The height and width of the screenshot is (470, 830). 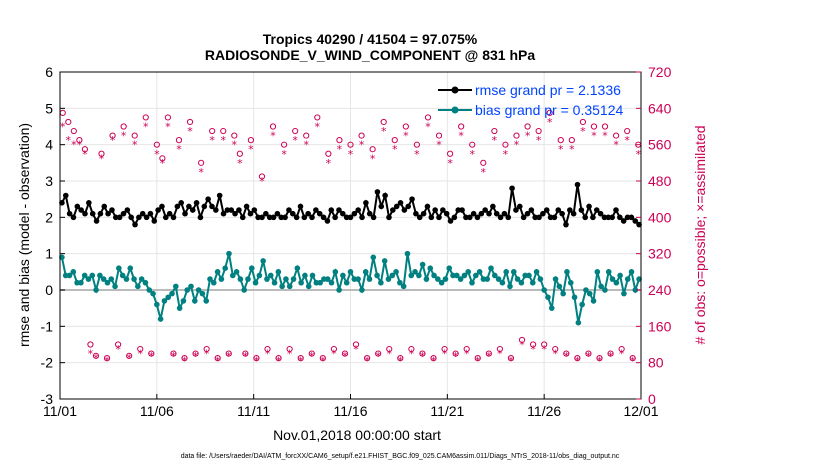 I want to click on y-tick-label: -3, so click(x=47, y=399).